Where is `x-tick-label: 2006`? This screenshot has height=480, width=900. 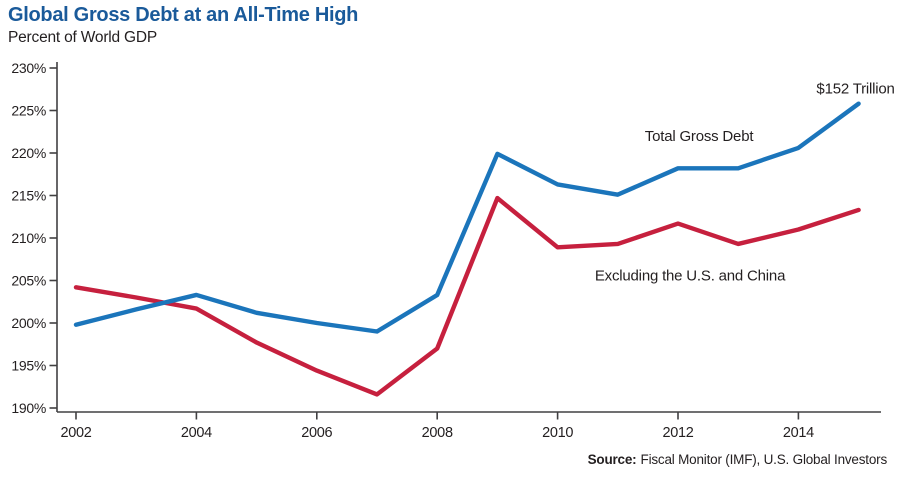 x-tick-label: 2006 is located at coordinates (316, 433).